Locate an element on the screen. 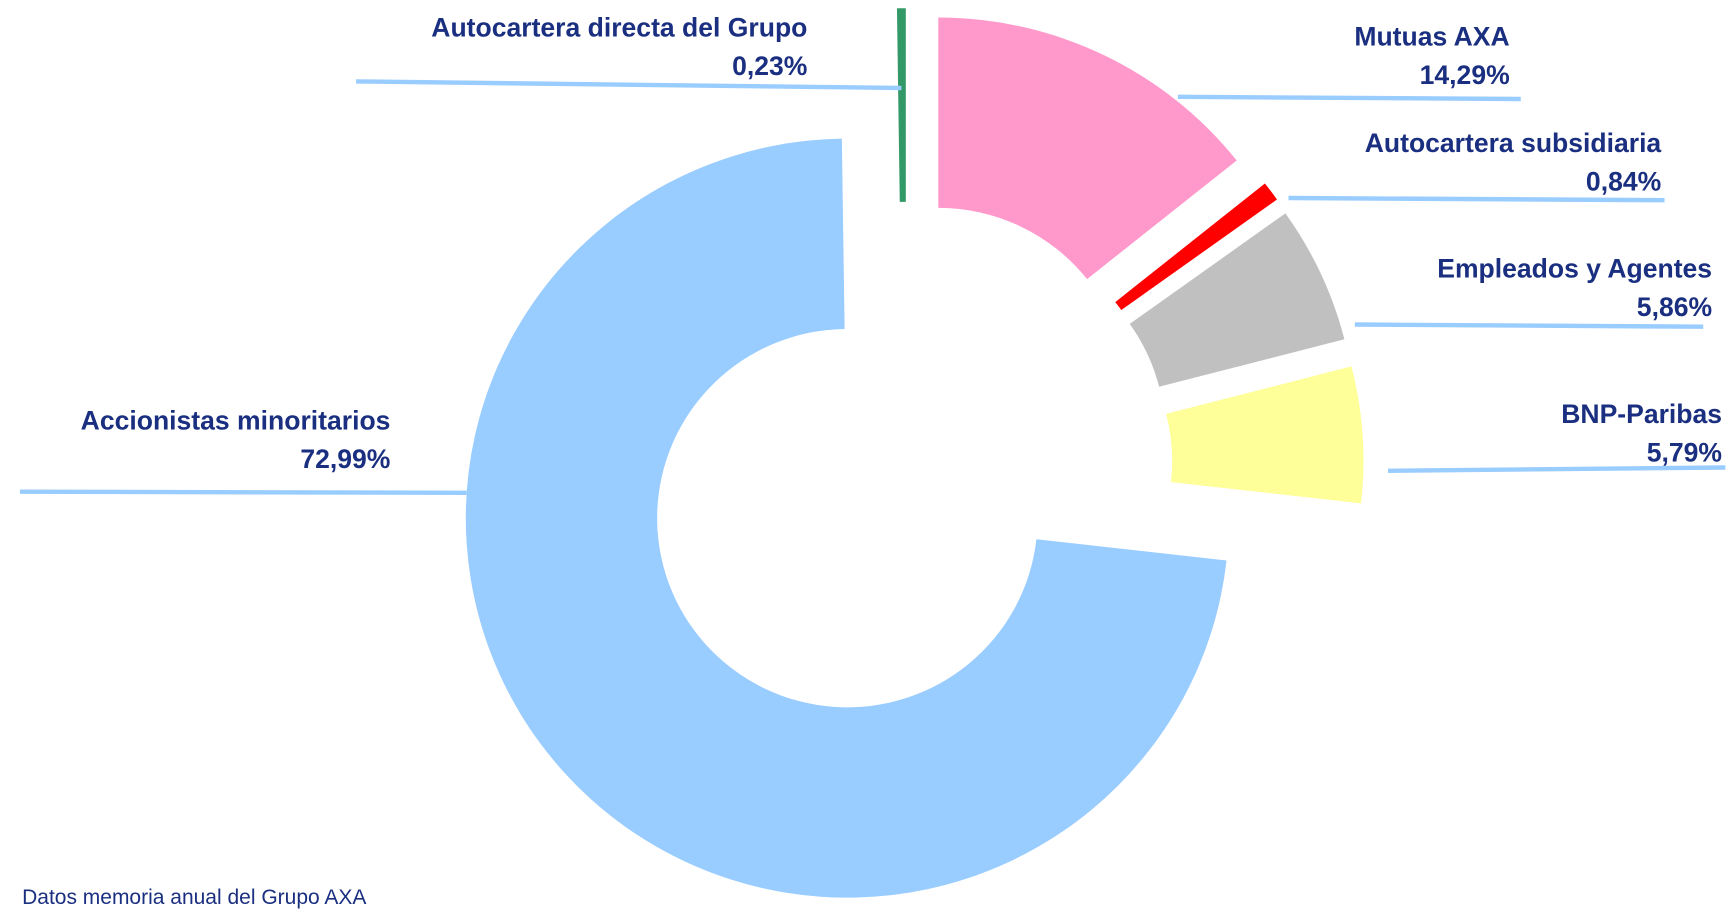 The width and height of the screenshot is (1731, 909). slice-value: 5,79% is located at coordinates (1684, 452).